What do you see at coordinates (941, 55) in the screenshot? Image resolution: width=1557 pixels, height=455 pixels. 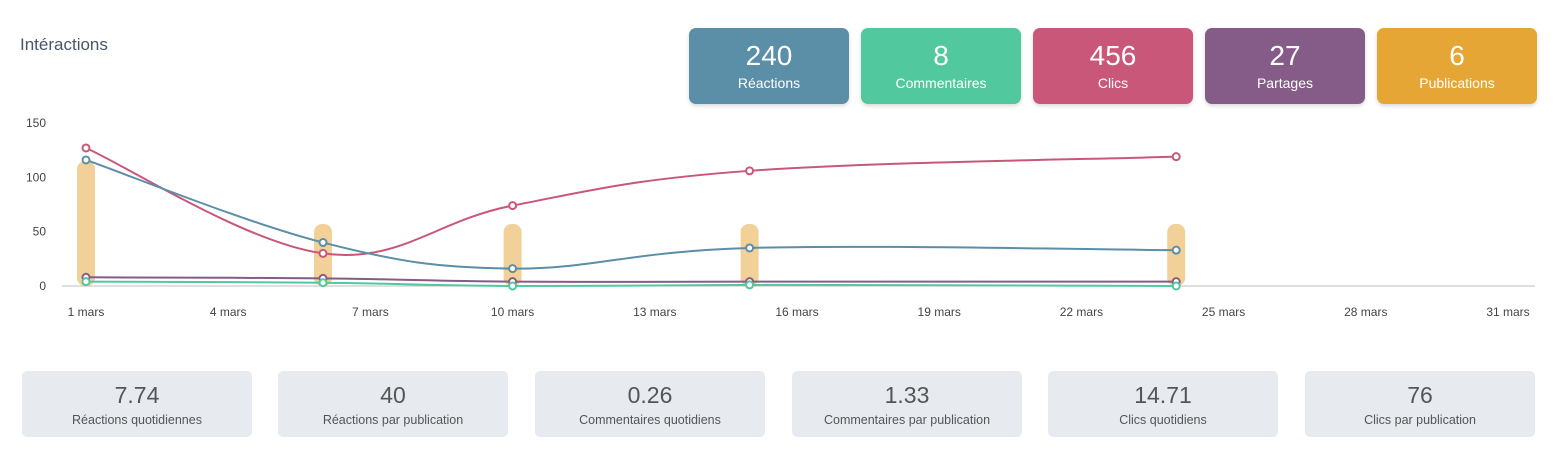 I see `kpi-value: 8` at bounding box center [941, 55].